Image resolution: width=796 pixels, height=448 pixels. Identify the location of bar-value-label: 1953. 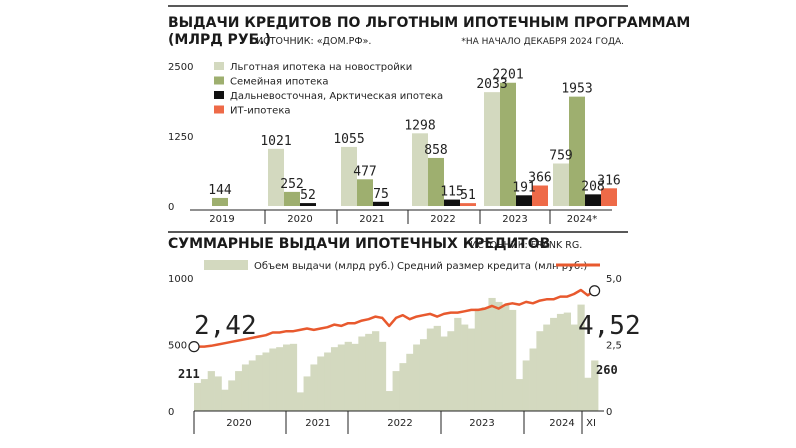
(576, 89).